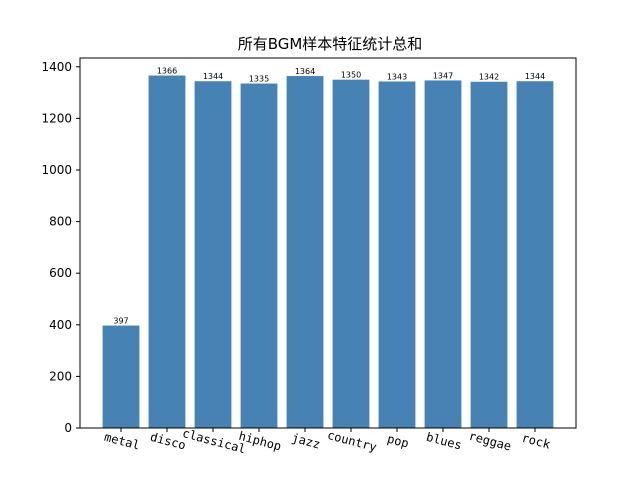  Describe the element at coordinates (351, 253) in the screenshot. I see `bar-country` at that location.